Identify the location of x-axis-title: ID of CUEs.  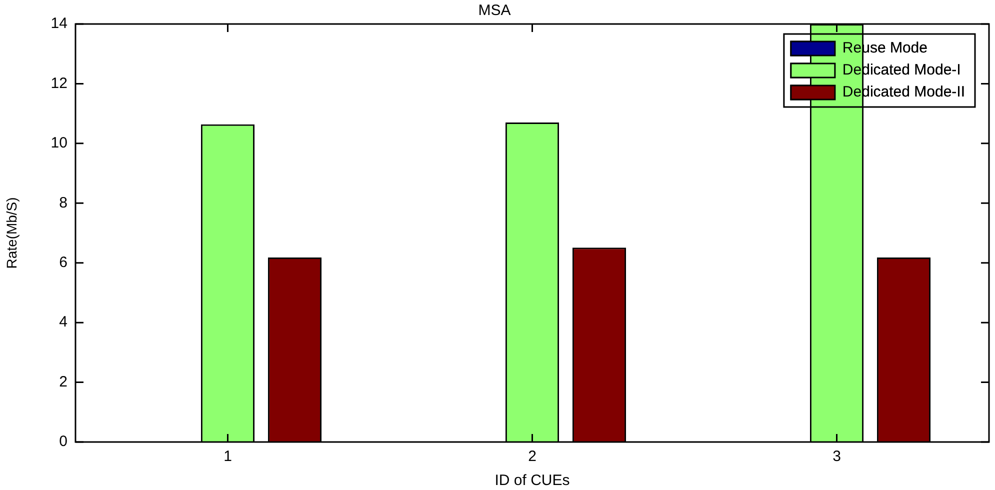
(532, 481).